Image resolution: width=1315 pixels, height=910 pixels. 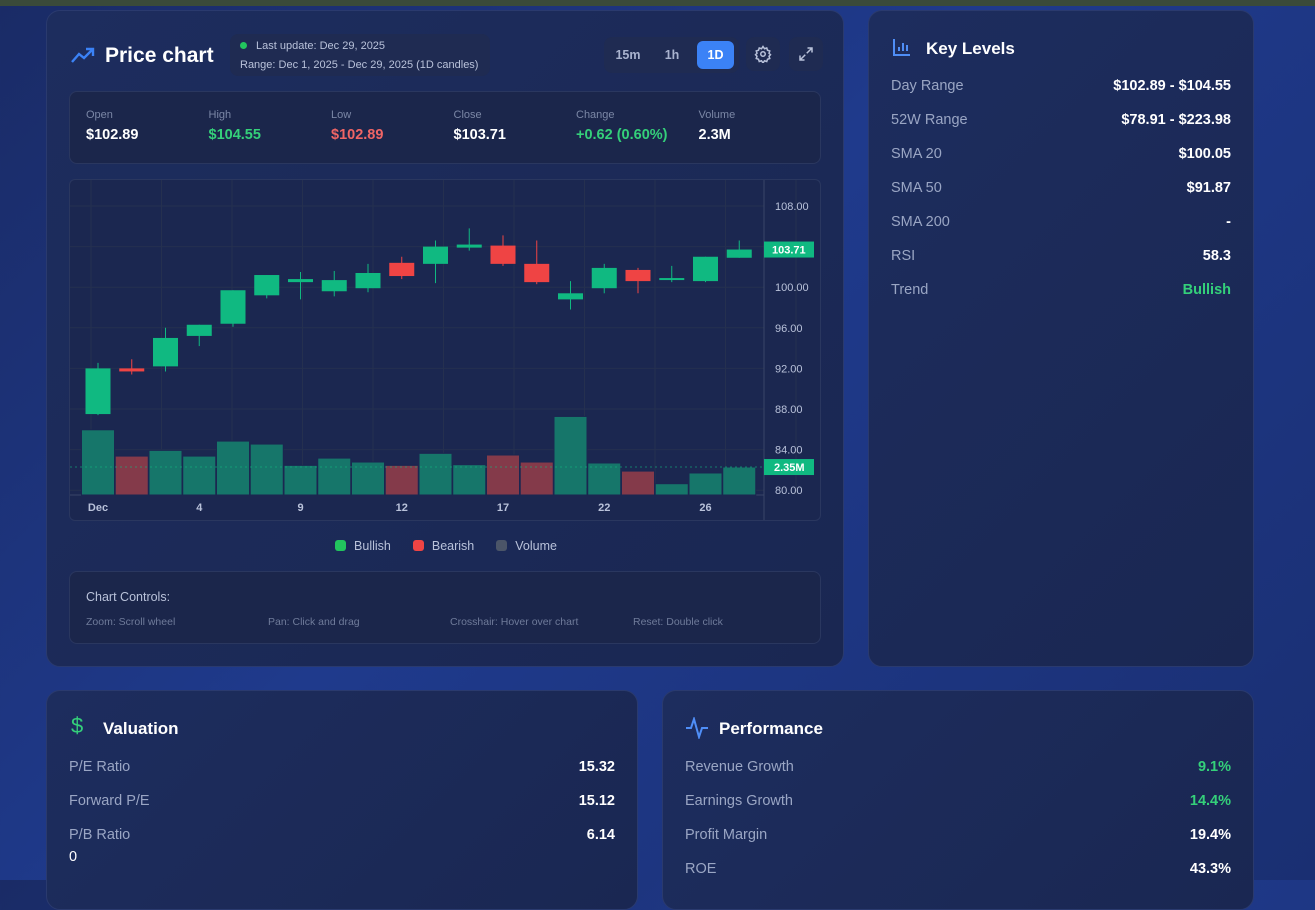 What do you see at coordinates (300, 508) in the screenshot?
I see `x-tick-label: 9` at bounding box center [300, 508].